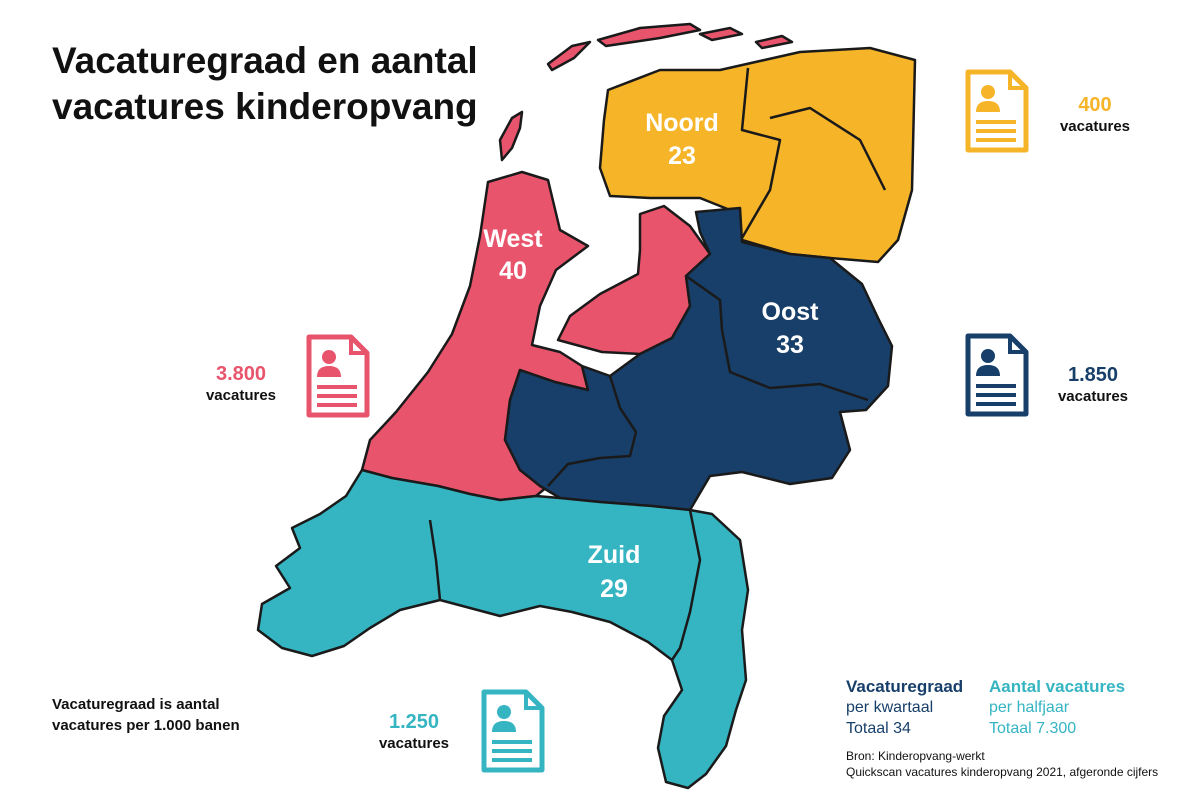  What do you see at coordinates (878, 728) in the screenshot?
I see `legend-rate-total: Totaal 34` at bounding box center [878, 728].